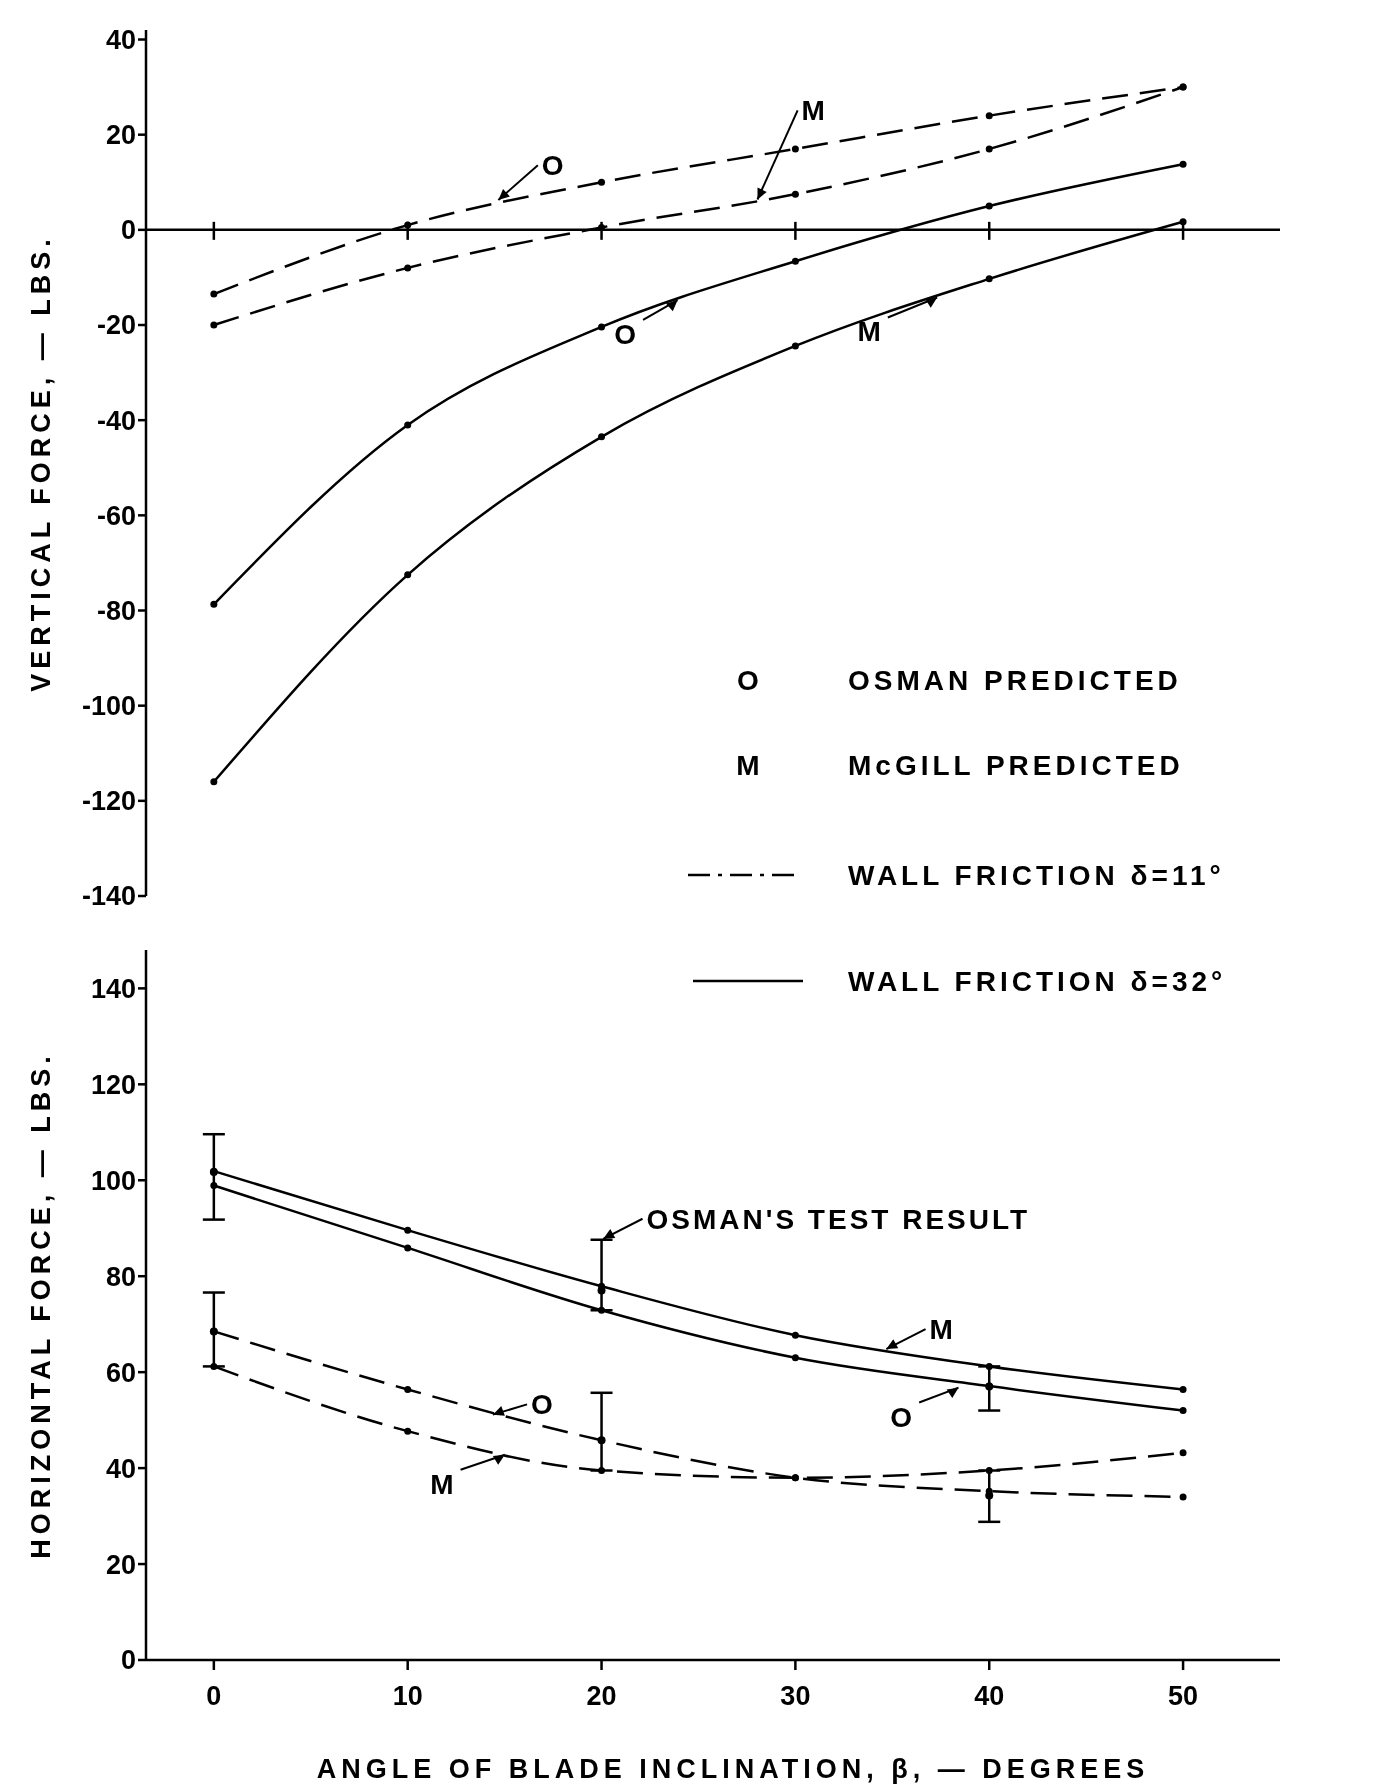 The image size is (1377, 1788). What do you see at coordinates (601, 1696) in the screenshot?
I see `x-tick-label: 20` at bounding box center [601, 1696].